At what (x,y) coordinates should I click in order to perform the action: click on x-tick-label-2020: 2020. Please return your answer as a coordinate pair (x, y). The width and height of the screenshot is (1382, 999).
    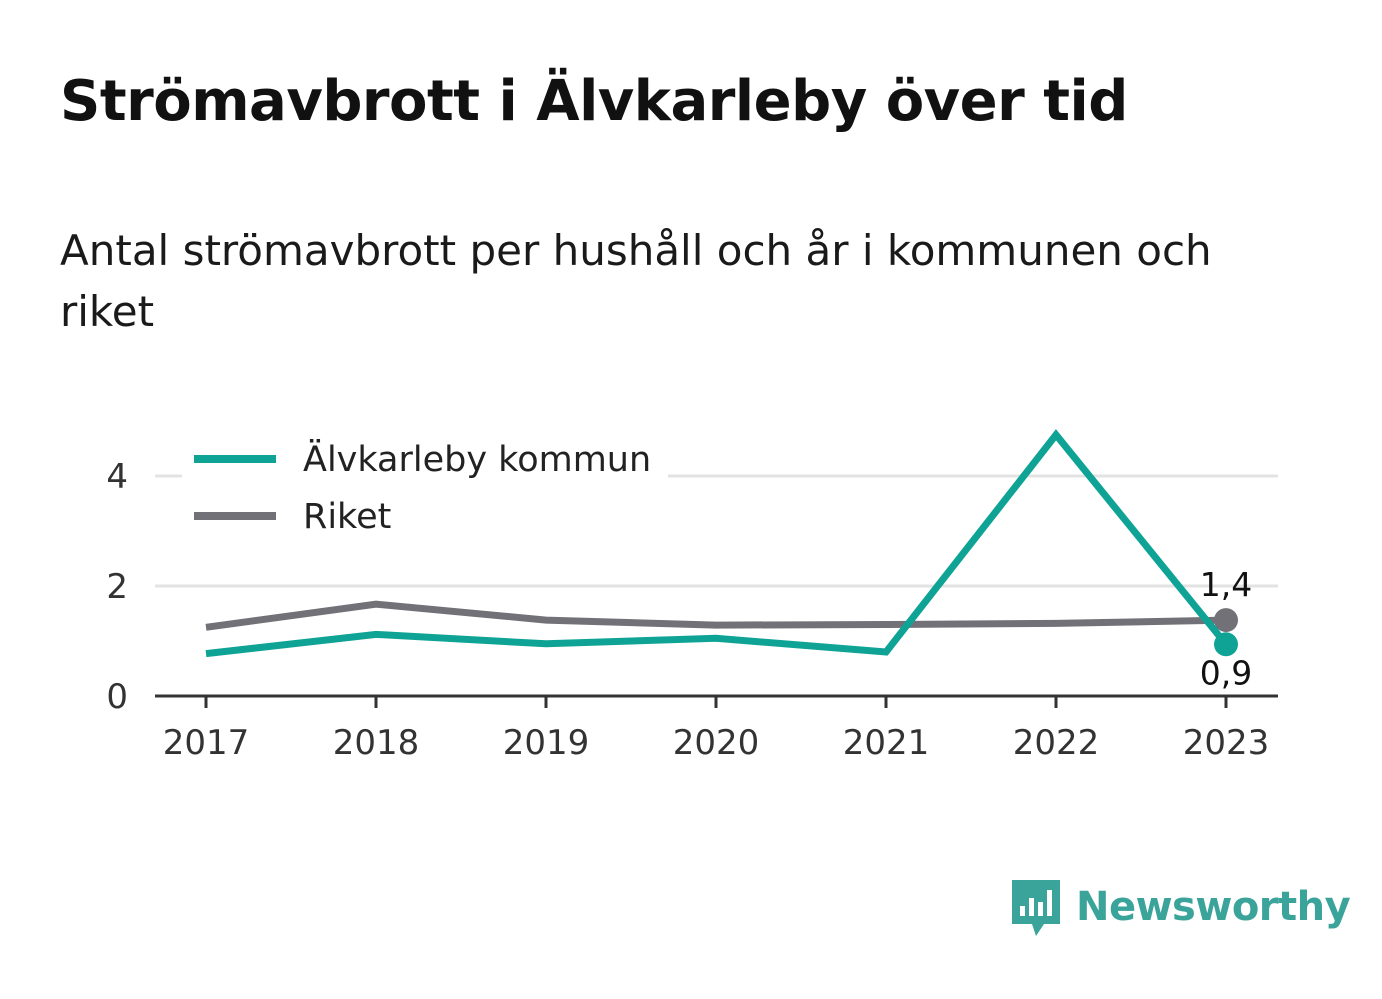
    Looking at the image, I should click on (716, 743).